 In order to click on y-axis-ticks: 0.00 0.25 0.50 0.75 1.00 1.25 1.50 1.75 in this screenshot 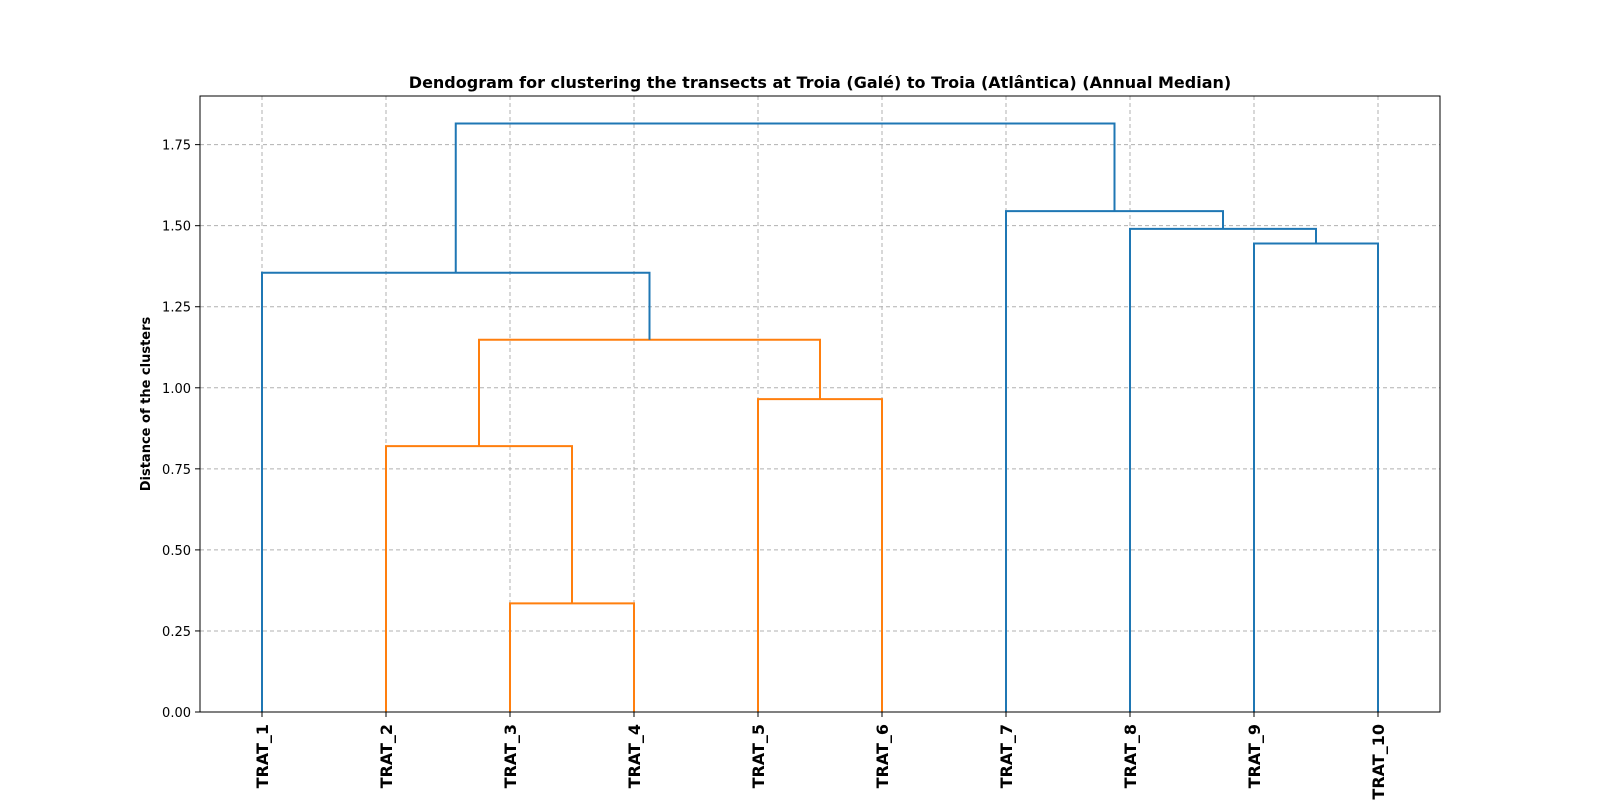, I will do `click(181, 430)`.